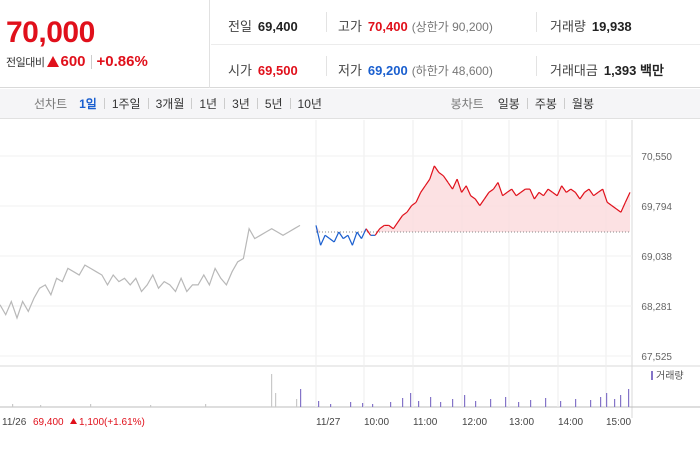 This screenshot has width=700, height=455. Describe the element at coordinates (25, 62) in the screenshot. I see `change-label: 전일대비` at that location.